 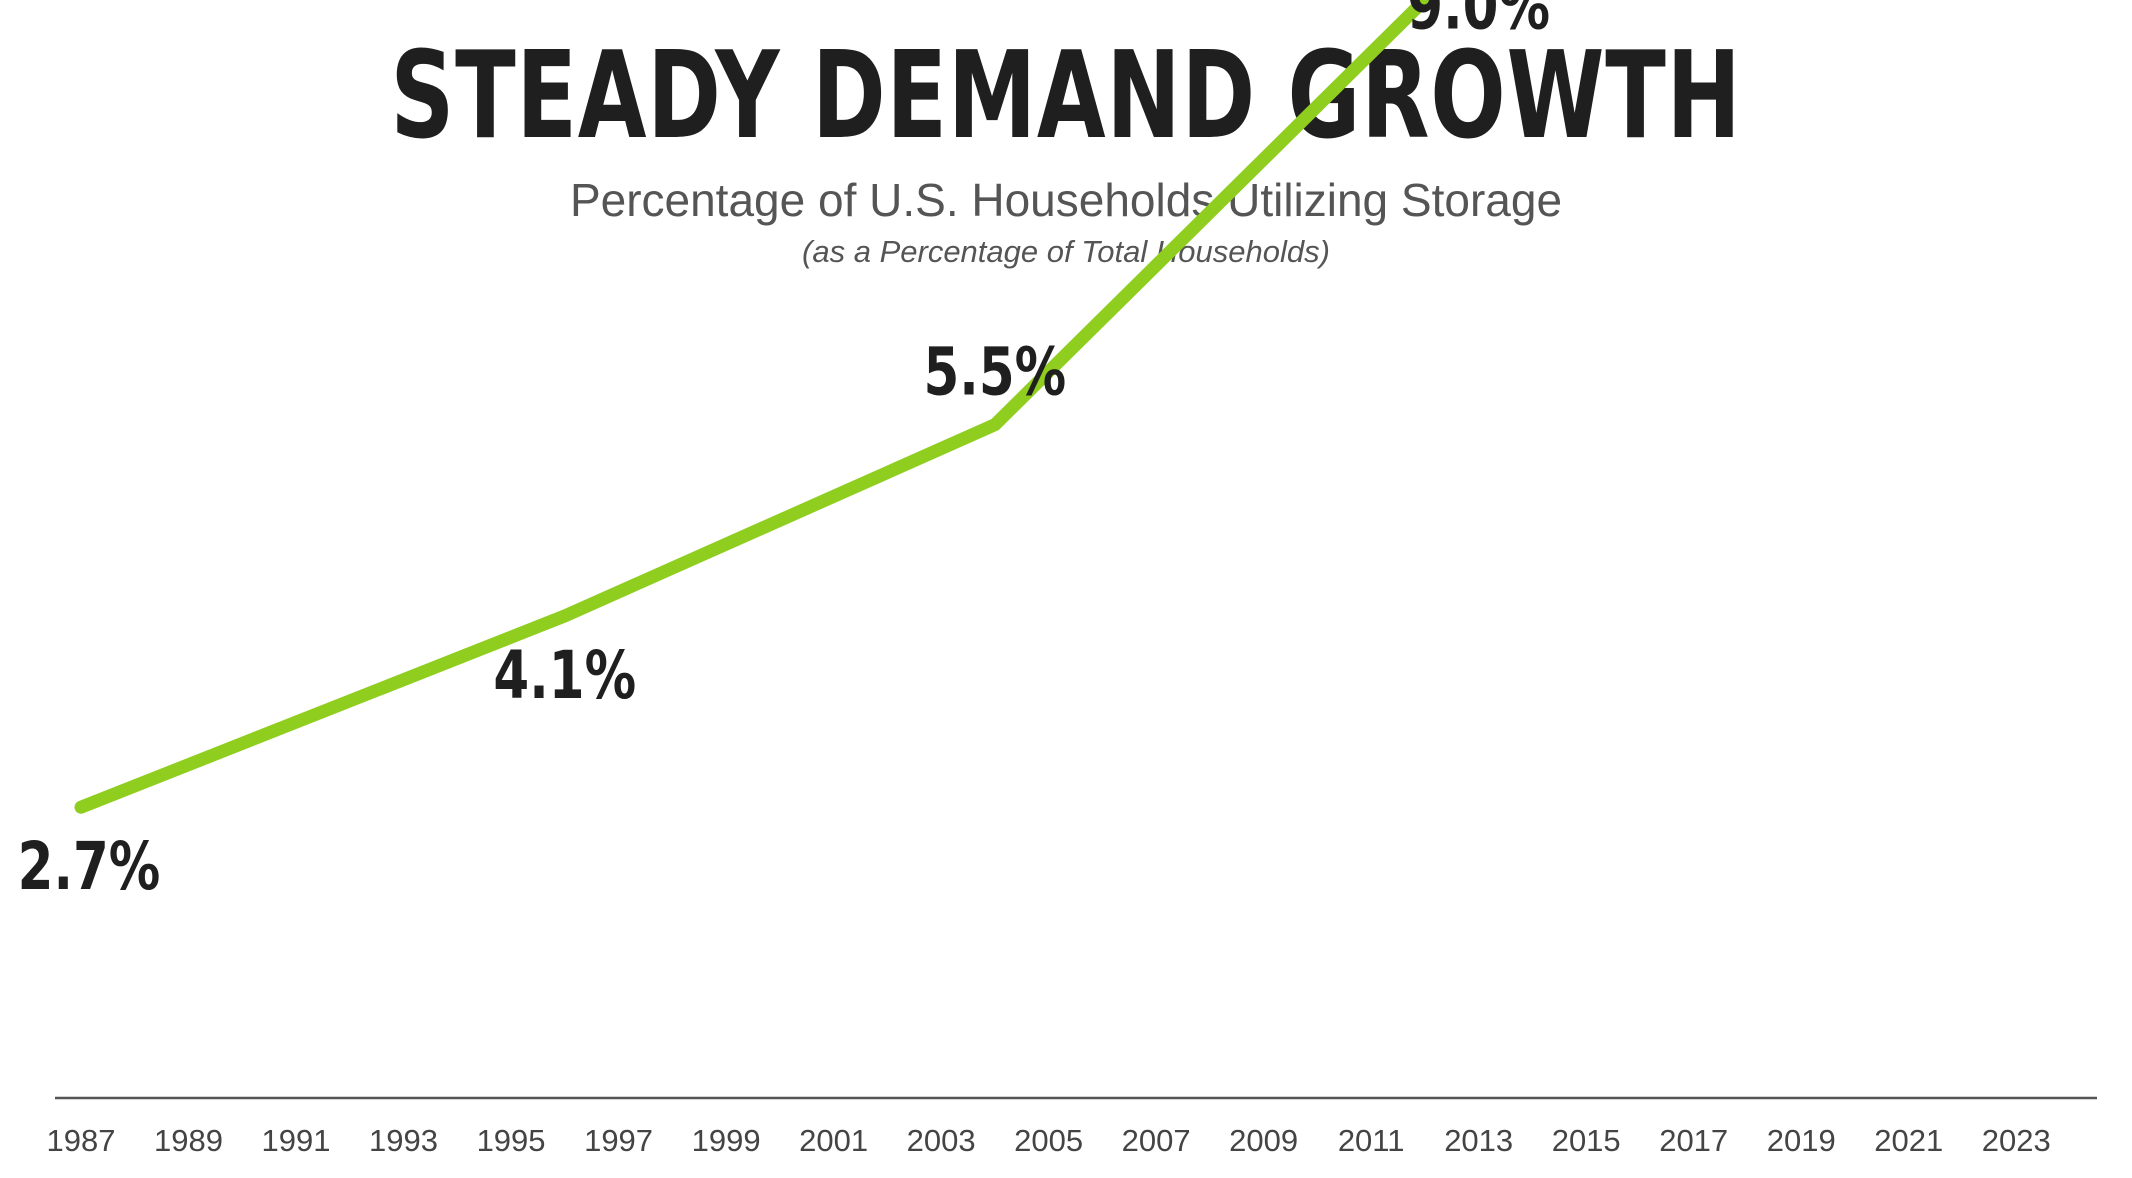 I want to click on x-tick-label: 2023, so click(x=2016, y=1140).